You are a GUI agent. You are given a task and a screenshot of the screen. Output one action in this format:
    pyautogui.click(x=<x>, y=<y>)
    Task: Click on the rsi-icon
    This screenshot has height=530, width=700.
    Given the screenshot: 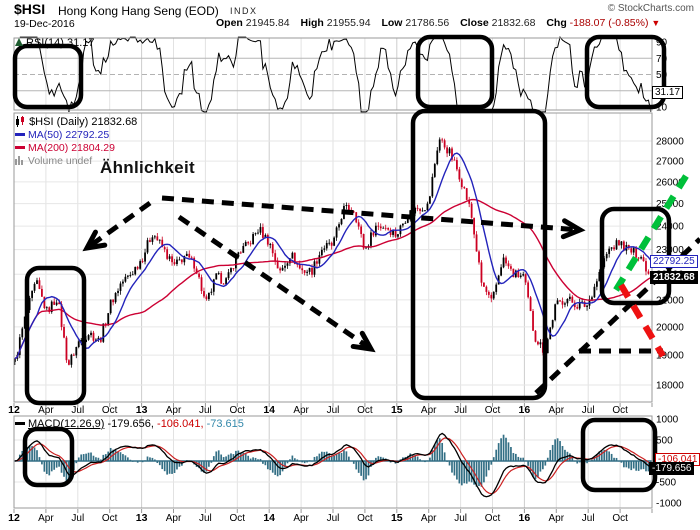 What is the action you would take?
    pyautogui.click(x=19, y=42)
    